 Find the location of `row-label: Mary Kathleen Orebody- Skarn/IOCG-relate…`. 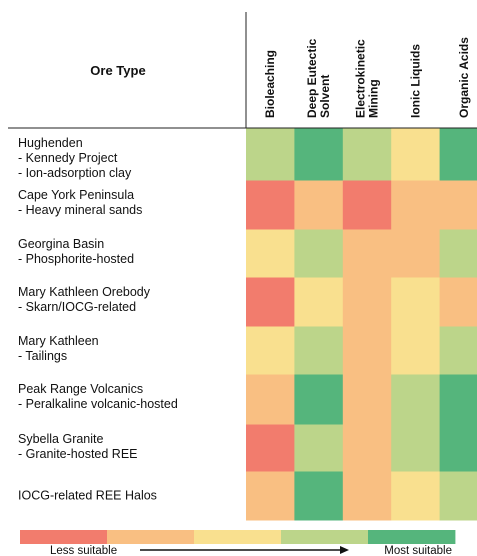

row-label: Mary Kathleen Orebody- Skarn/IOCG-relate… is located at coordinates (84, 299).